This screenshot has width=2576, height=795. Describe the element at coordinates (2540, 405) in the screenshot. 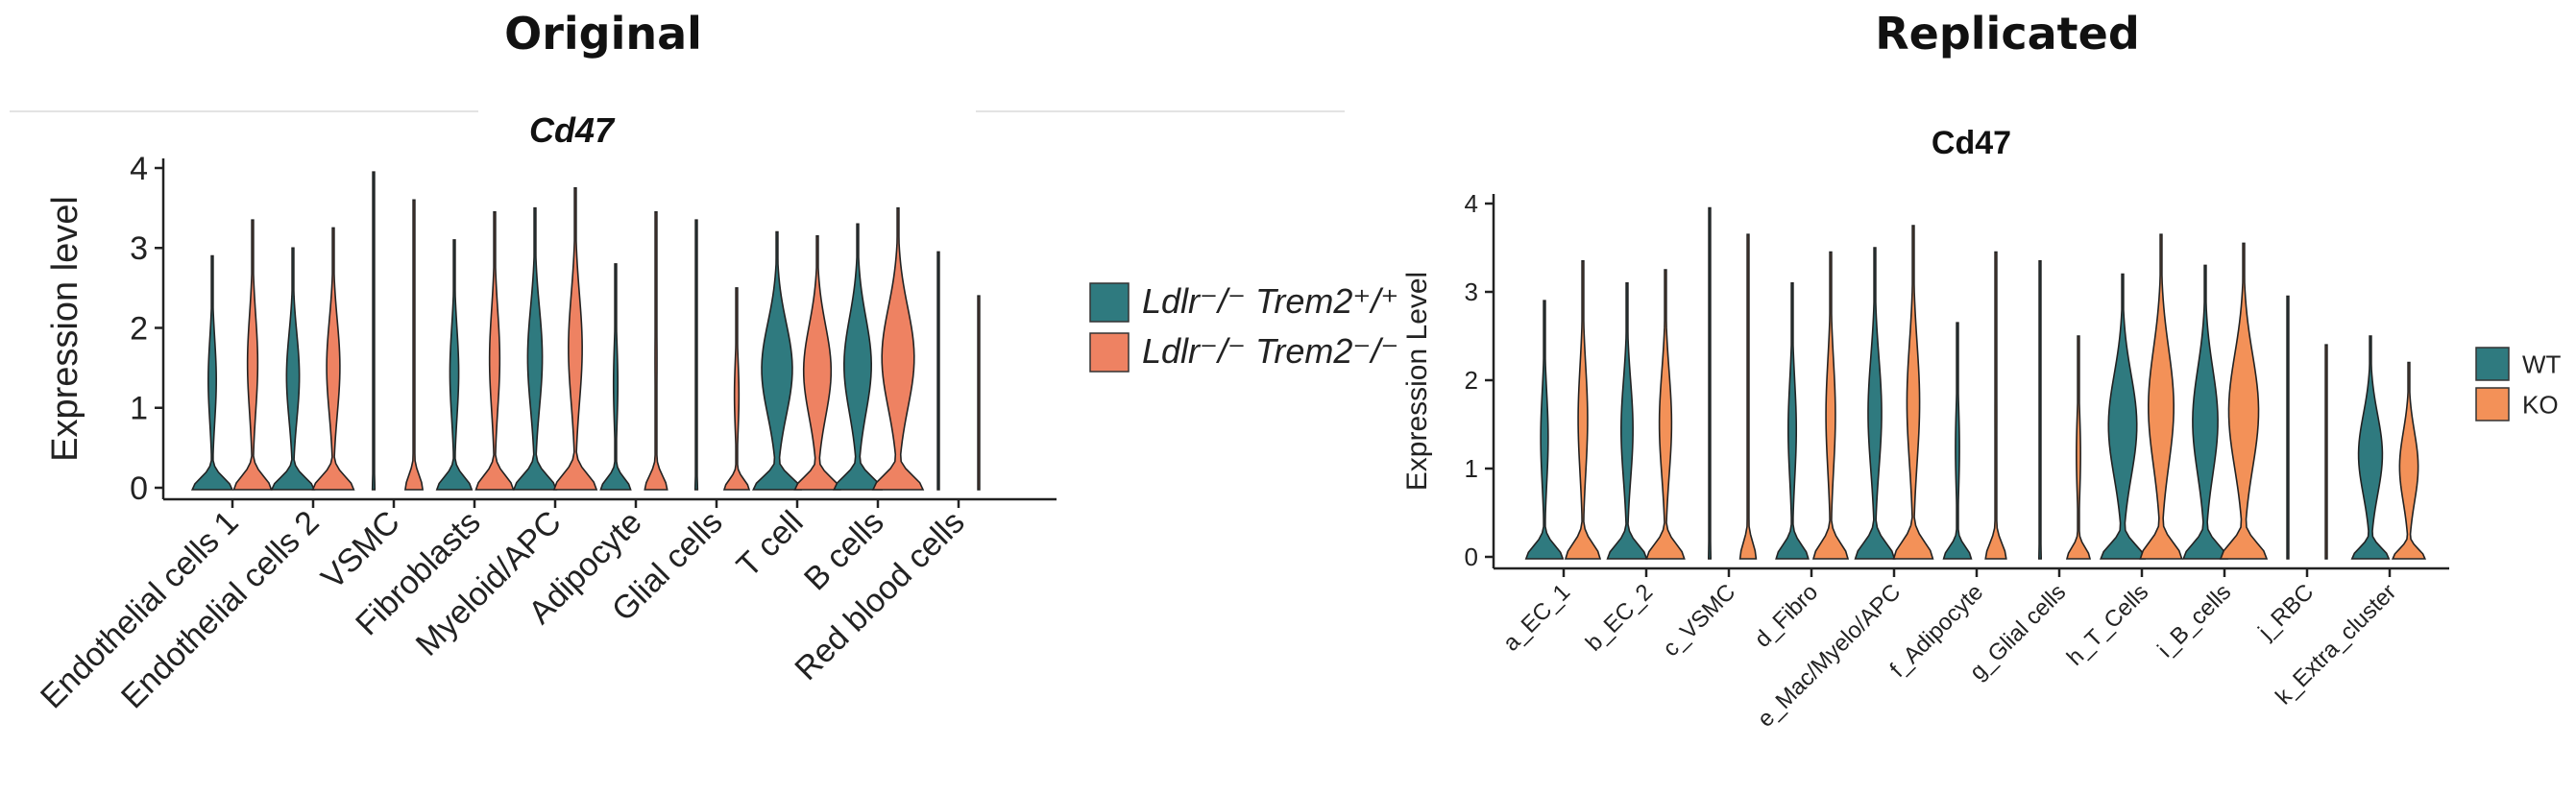

I see `legend-label: KO` at that location.